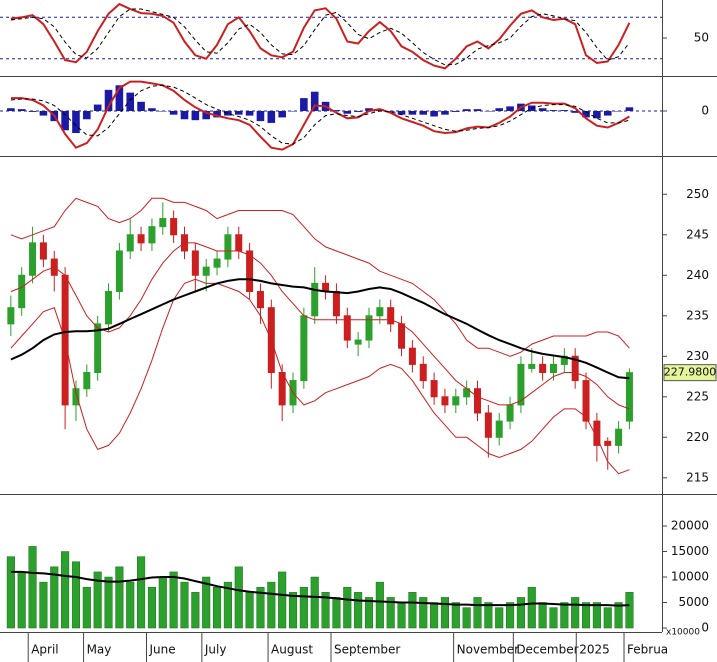 The width and height of the screenshot is (717, 662). I want to click on y-tick-label: 245, so click(697, 234).